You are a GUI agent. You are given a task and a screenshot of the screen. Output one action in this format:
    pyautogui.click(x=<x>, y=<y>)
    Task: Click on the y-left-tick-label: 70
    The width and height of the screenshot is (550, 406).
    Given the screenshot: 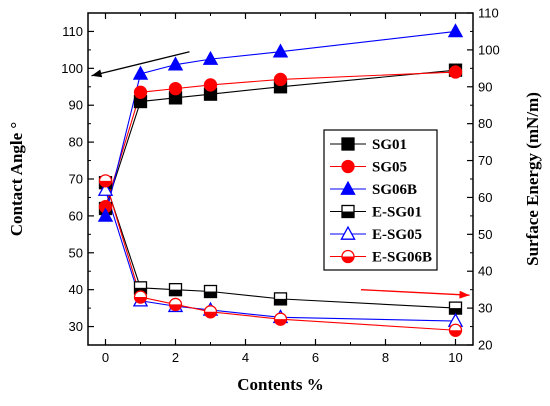 What is the action you would take?
    pyautogui.click(x=76, y=179)
    